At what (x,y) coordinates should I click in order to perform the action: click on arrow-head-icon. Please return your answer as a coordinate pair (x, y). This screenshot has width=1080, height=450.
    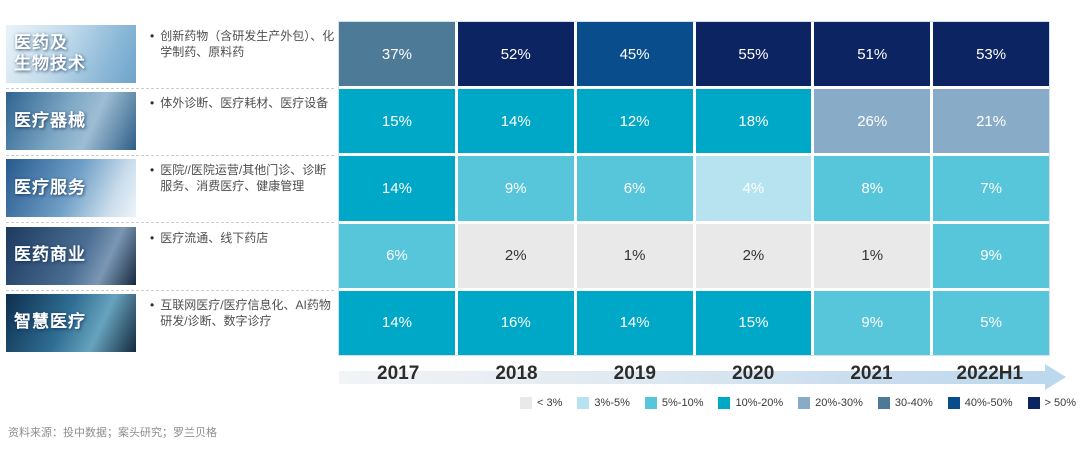
    Looking at the image, I should click on (1055, 377).